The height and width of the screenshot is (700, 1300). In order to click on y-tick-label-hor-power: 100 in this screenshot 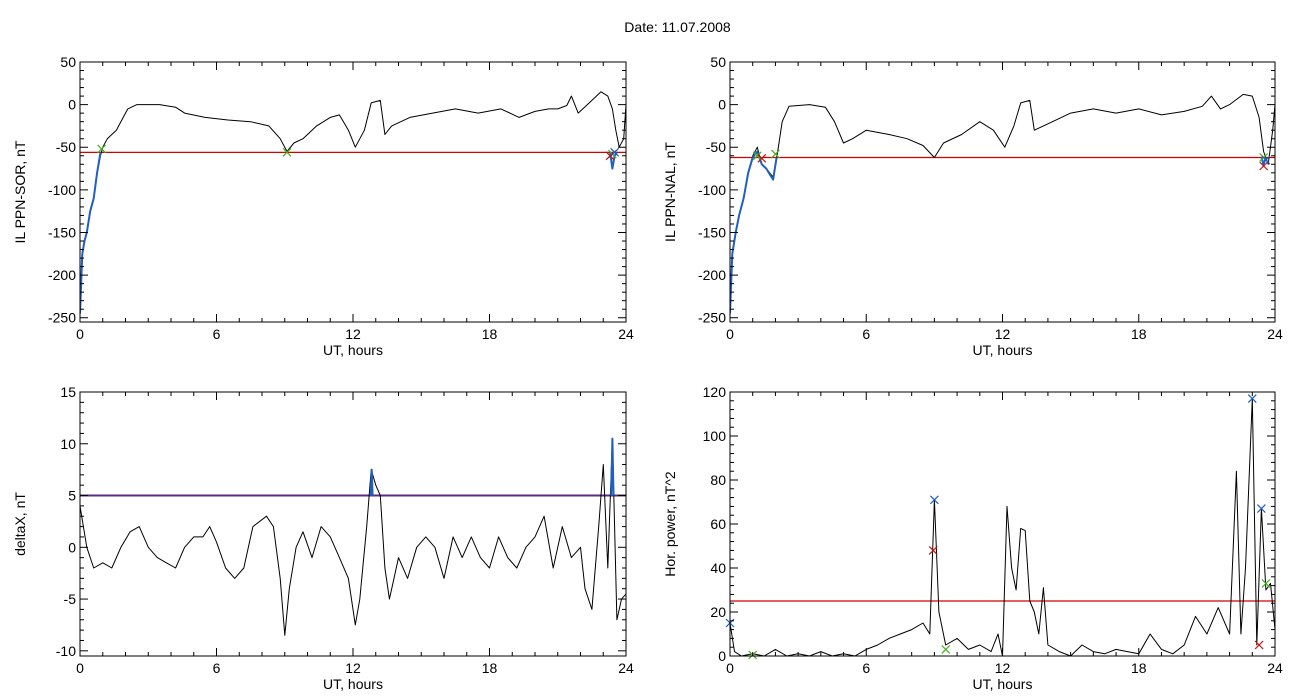, I will do `click(715, 436)`.